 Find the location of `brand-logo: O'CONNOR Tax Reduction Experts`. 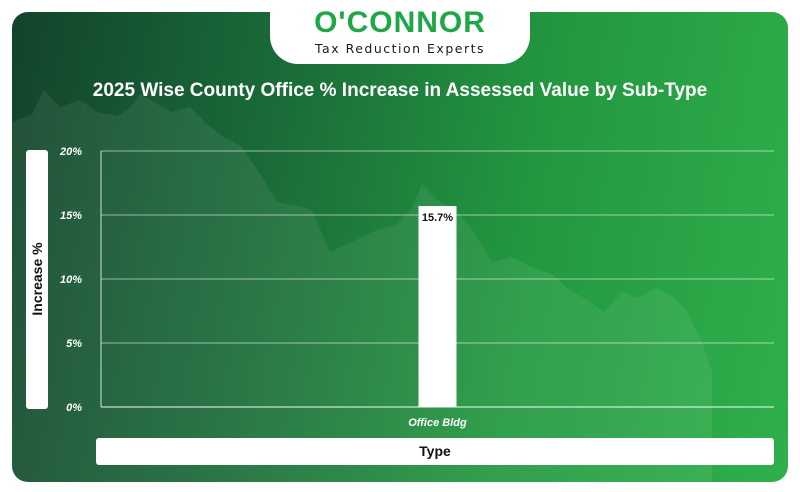

brand-logo: O'CONNOR Tax Reduction Experts is located at coordinates (400, 32).